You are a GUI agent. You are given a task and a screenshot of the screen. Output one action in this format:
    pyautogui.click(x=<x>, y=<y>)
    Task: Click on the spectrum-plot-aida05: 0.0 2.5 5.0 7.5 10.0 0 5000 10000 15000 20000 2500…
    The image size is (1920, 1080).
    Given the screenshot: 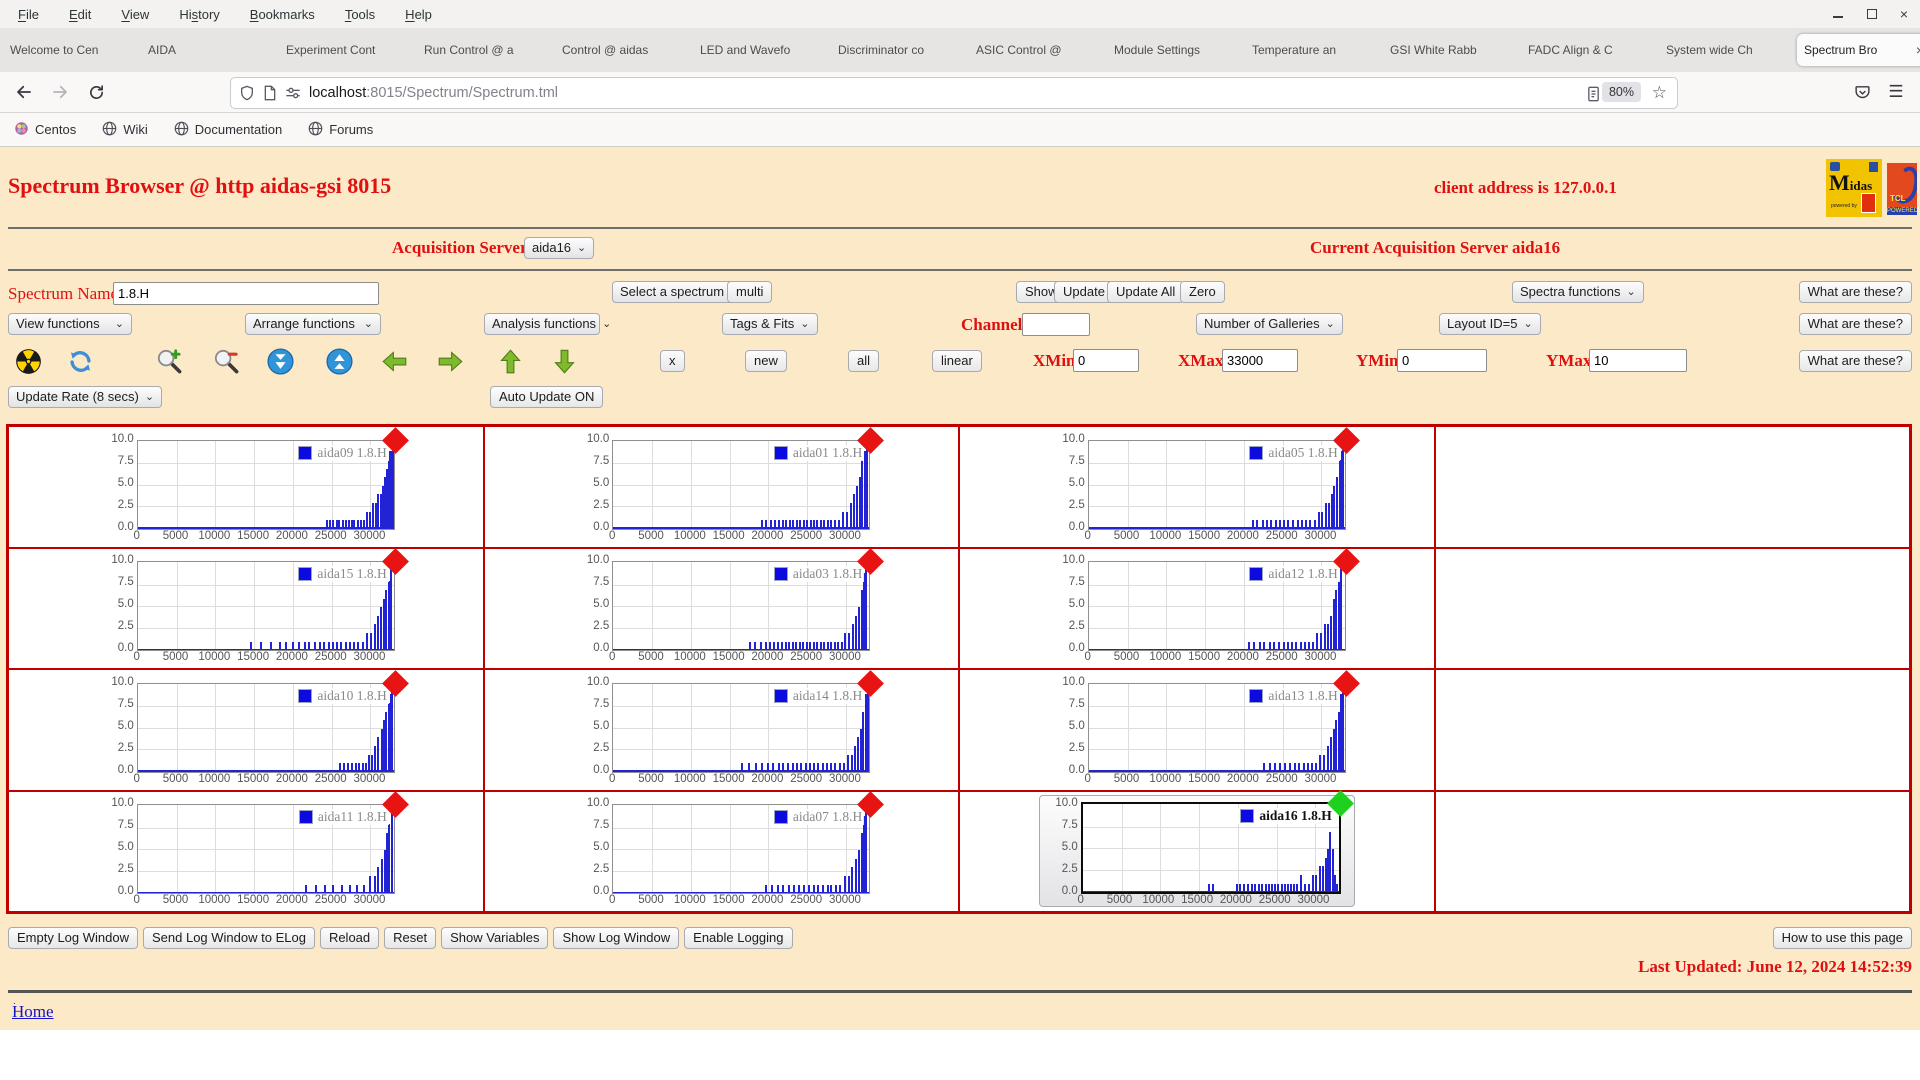 What is the action you would take?
    pyautogui.click(x=1203, y=484)
    